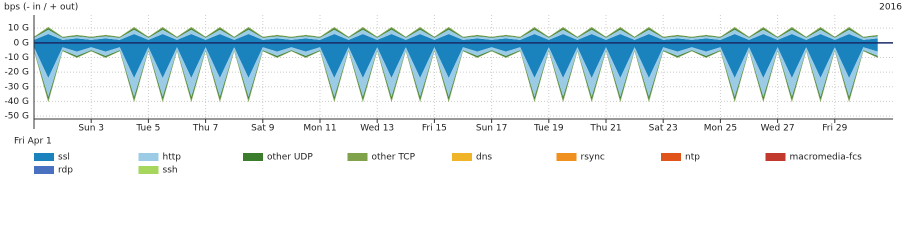 This screenshot has width=906, height=240. I want to click on legend-label: ntp, so click(692, 158).